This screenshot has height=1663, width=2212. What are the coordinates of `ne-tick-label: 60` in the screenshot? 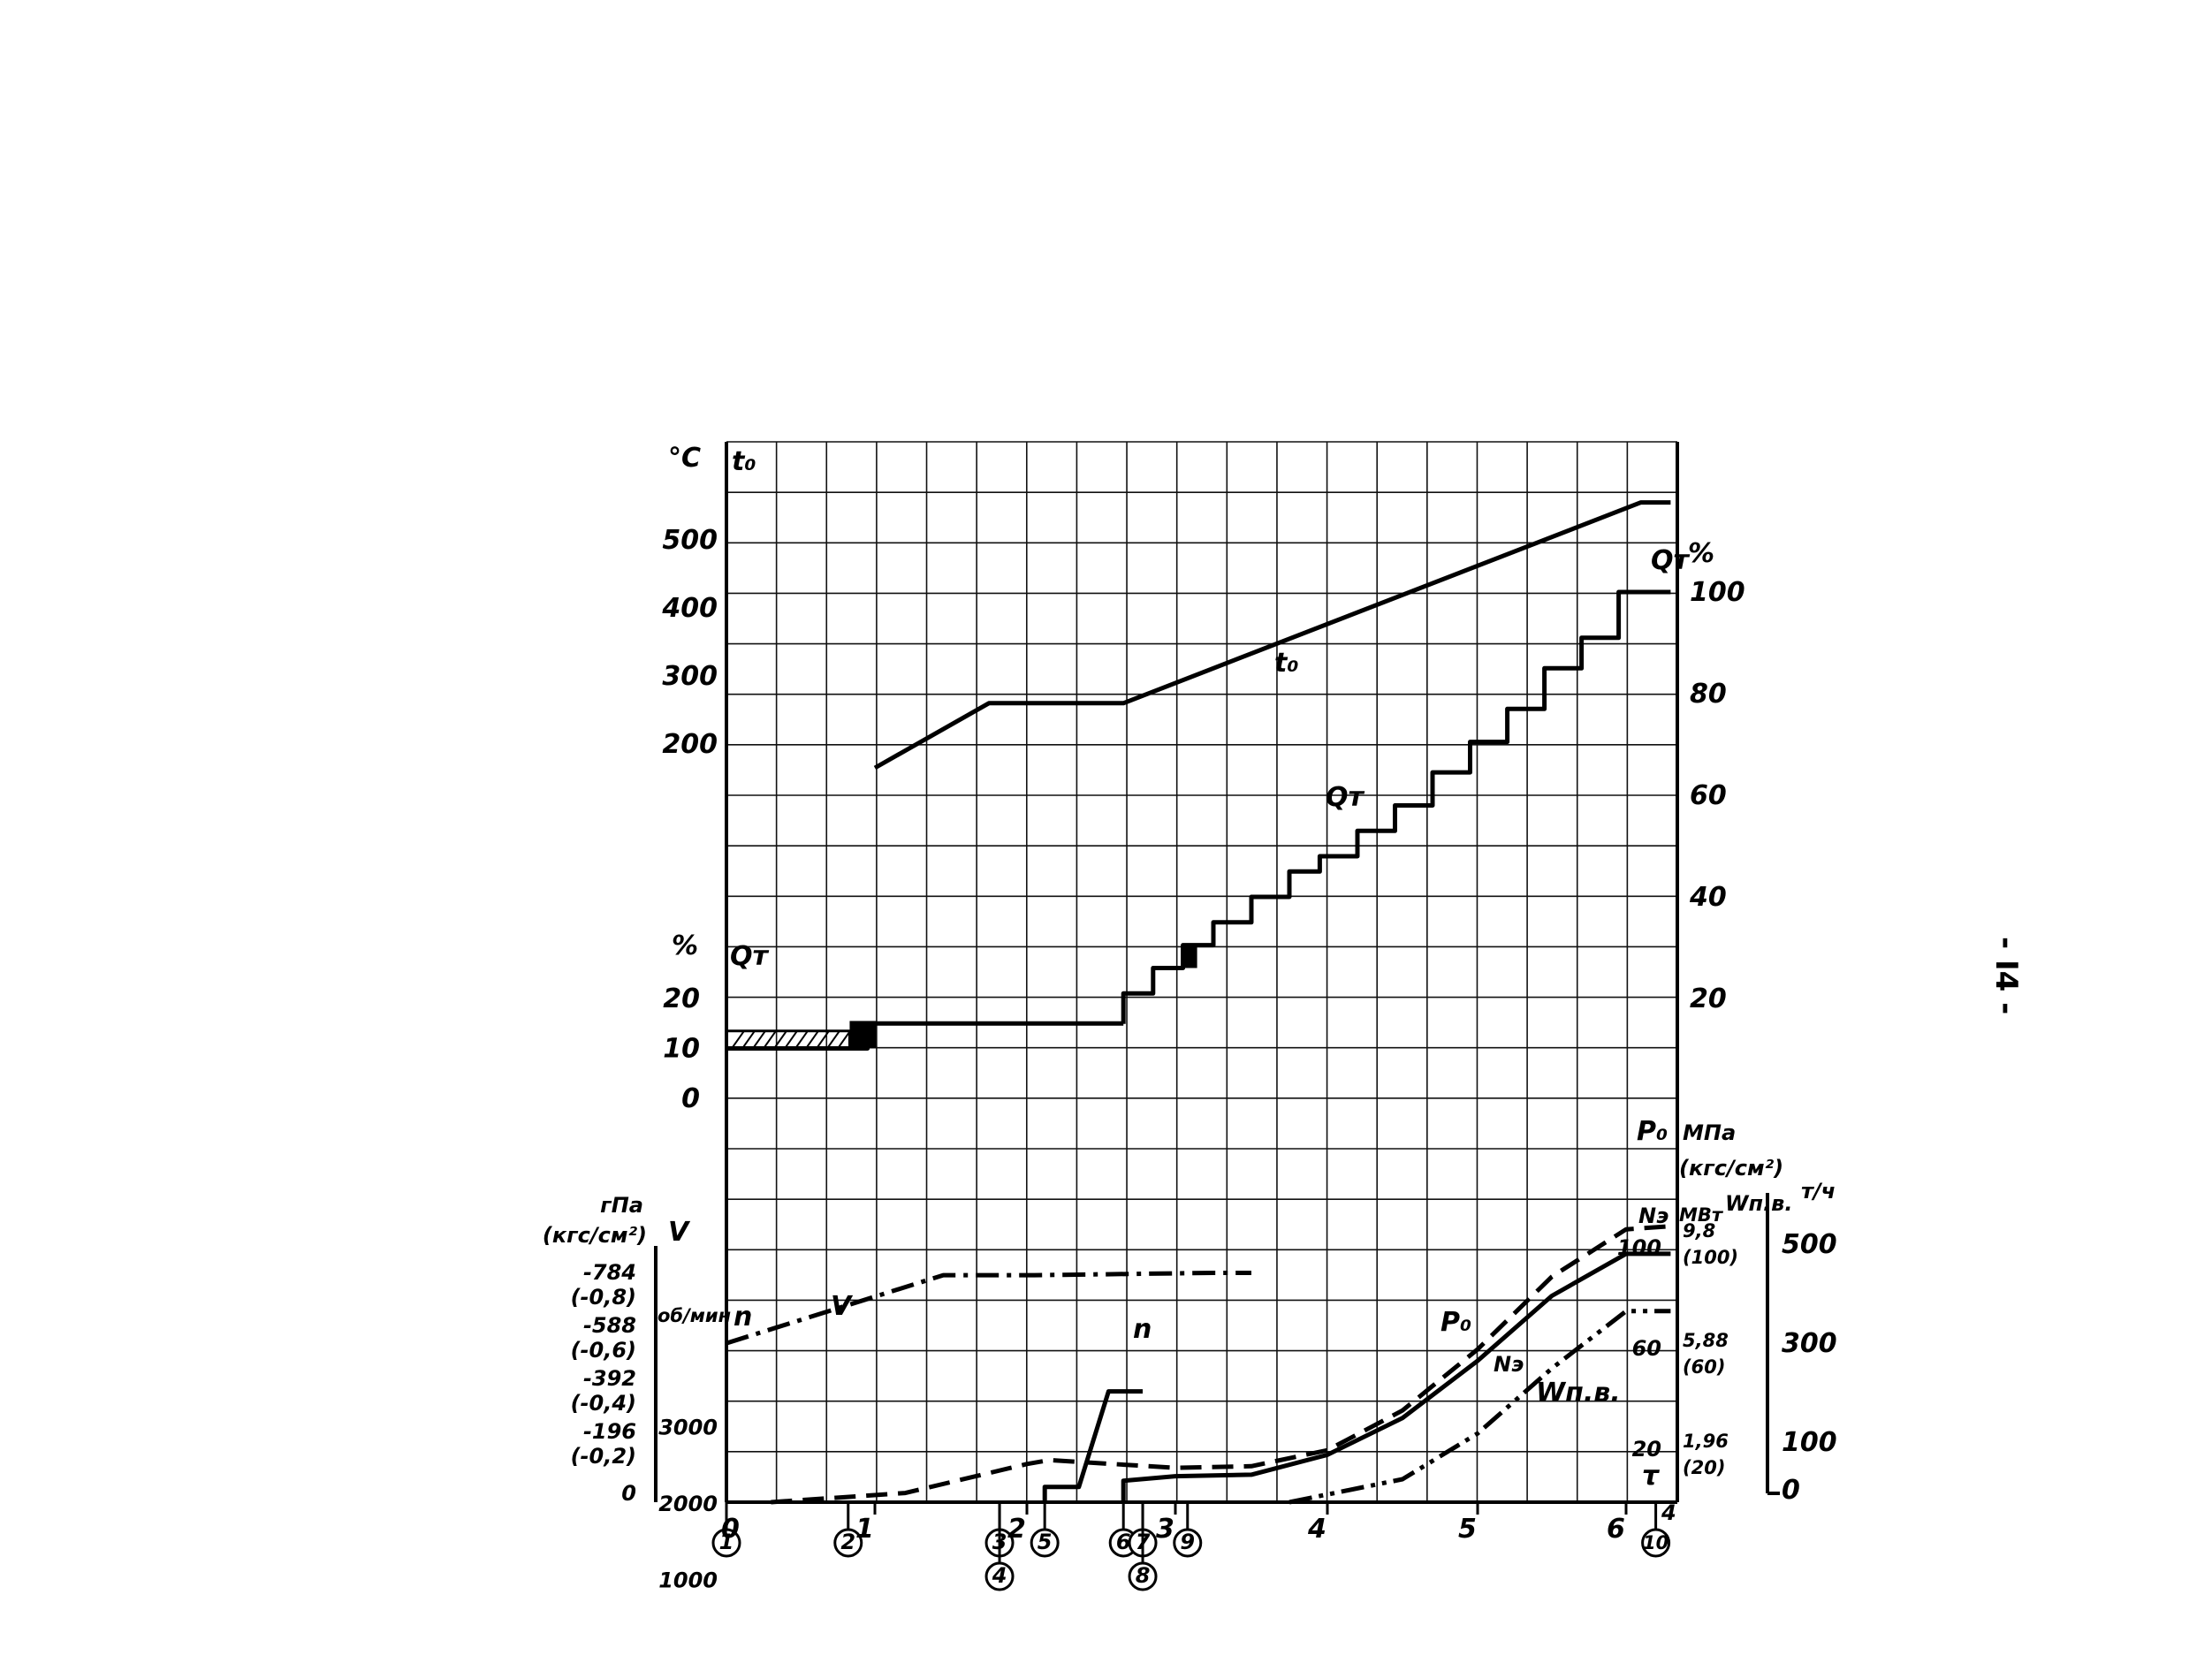 It's located at (1646, 1348).